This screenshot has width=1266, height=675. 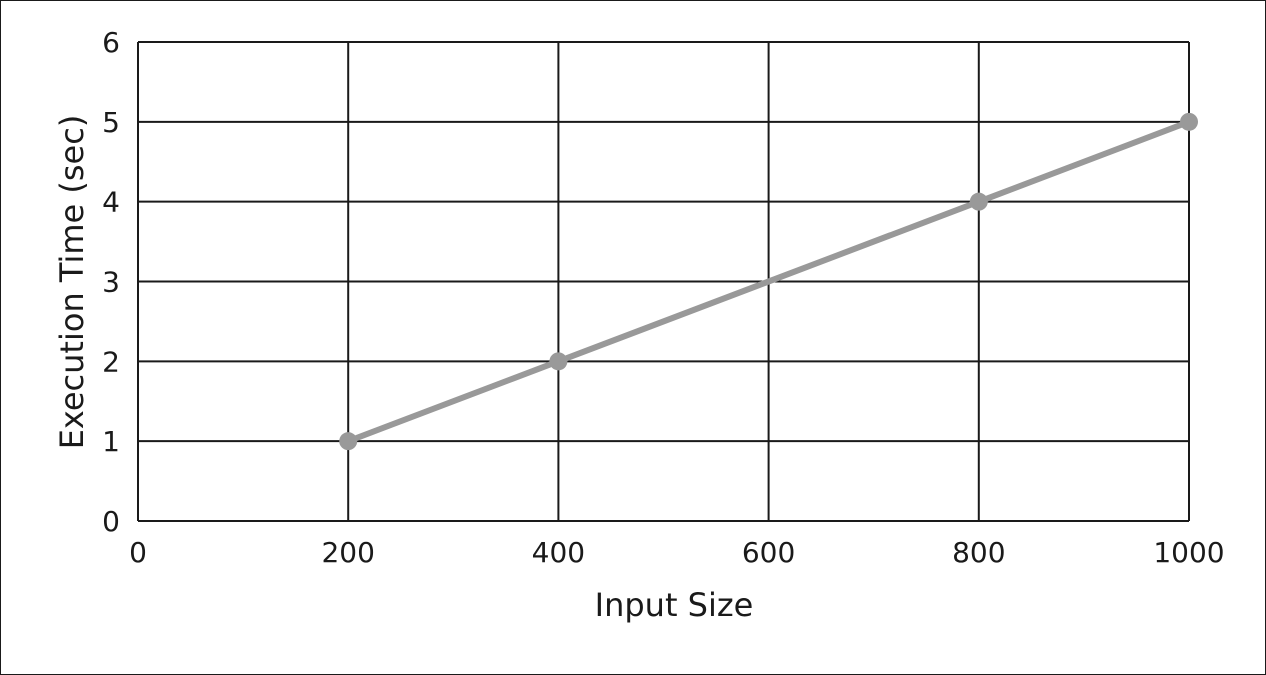 What do you see at coordinates (111, 441) in the screenshot?
I see `y-tick-label: 1` at bounding box center [111, 441].